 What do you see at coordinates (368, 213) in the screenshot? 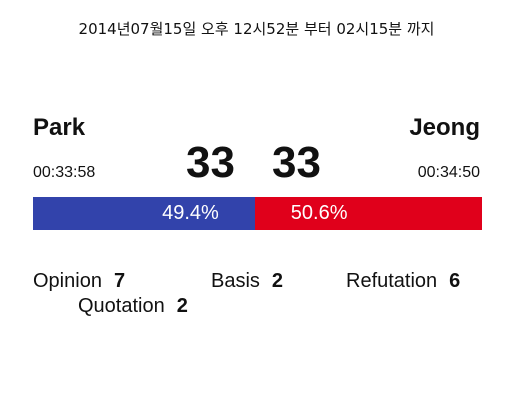
I see `share-bar-right: 50.6%` at bounding box center [368, 213].